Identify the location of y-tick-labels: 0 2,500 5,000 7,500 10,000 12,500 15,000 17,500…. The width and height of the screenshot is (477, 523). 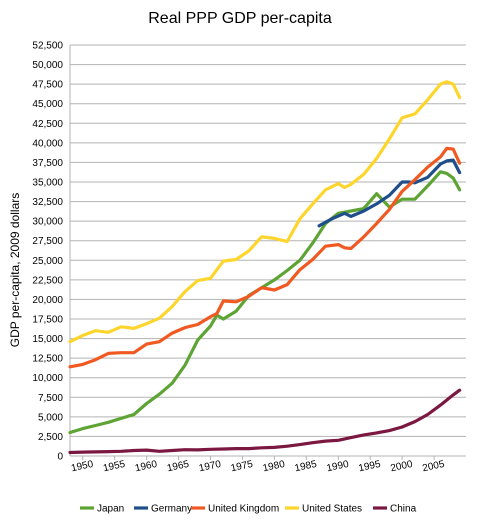
(47, 252).